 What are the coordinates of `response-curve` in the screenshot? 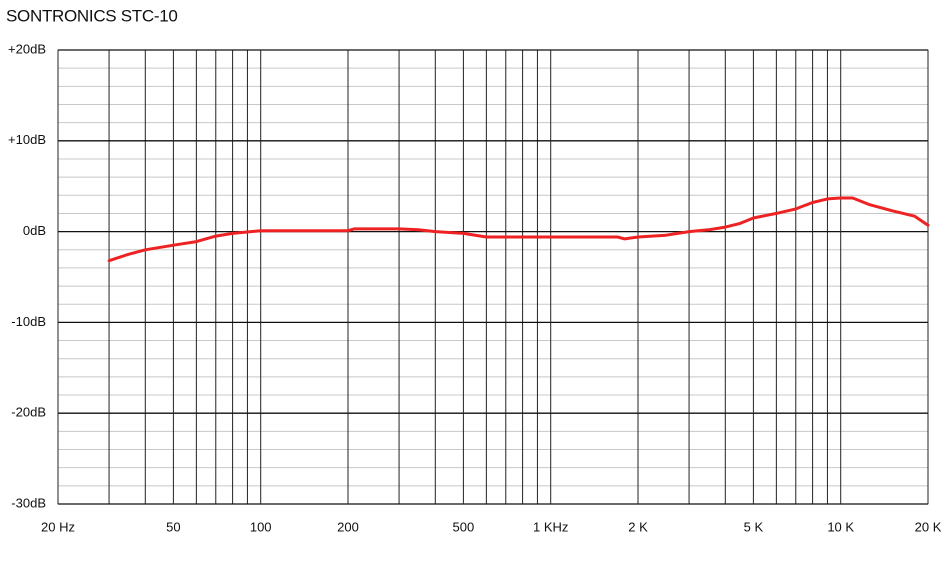 It's located at (518, 229).